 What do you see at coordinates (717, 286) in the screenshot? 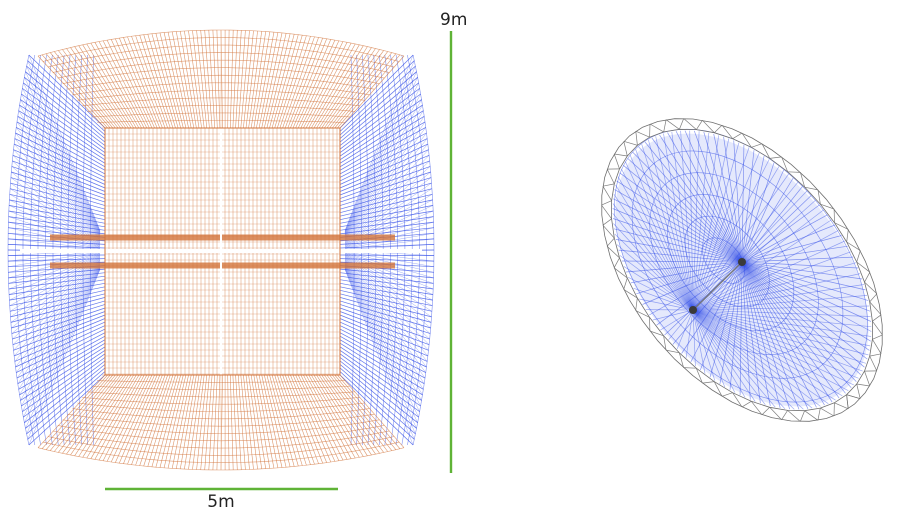
I see `dish-hub-nodes` at bounding box center [717, 286].